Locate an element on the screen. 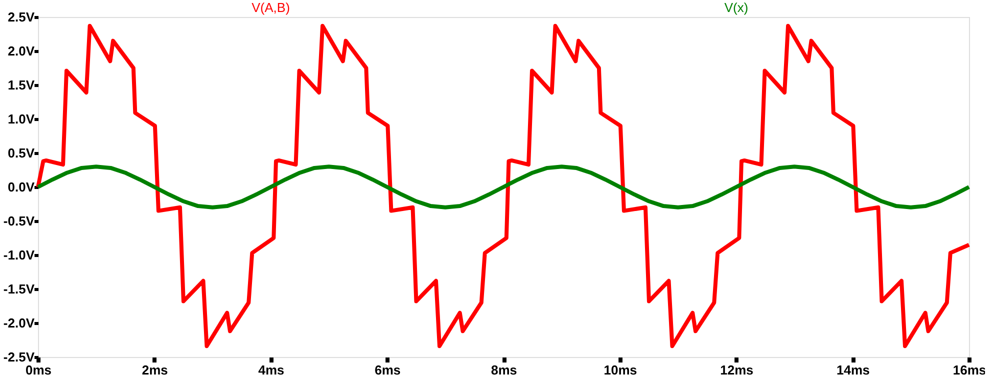  x-tick-label: 10ms is located at coordinates (620, 370).